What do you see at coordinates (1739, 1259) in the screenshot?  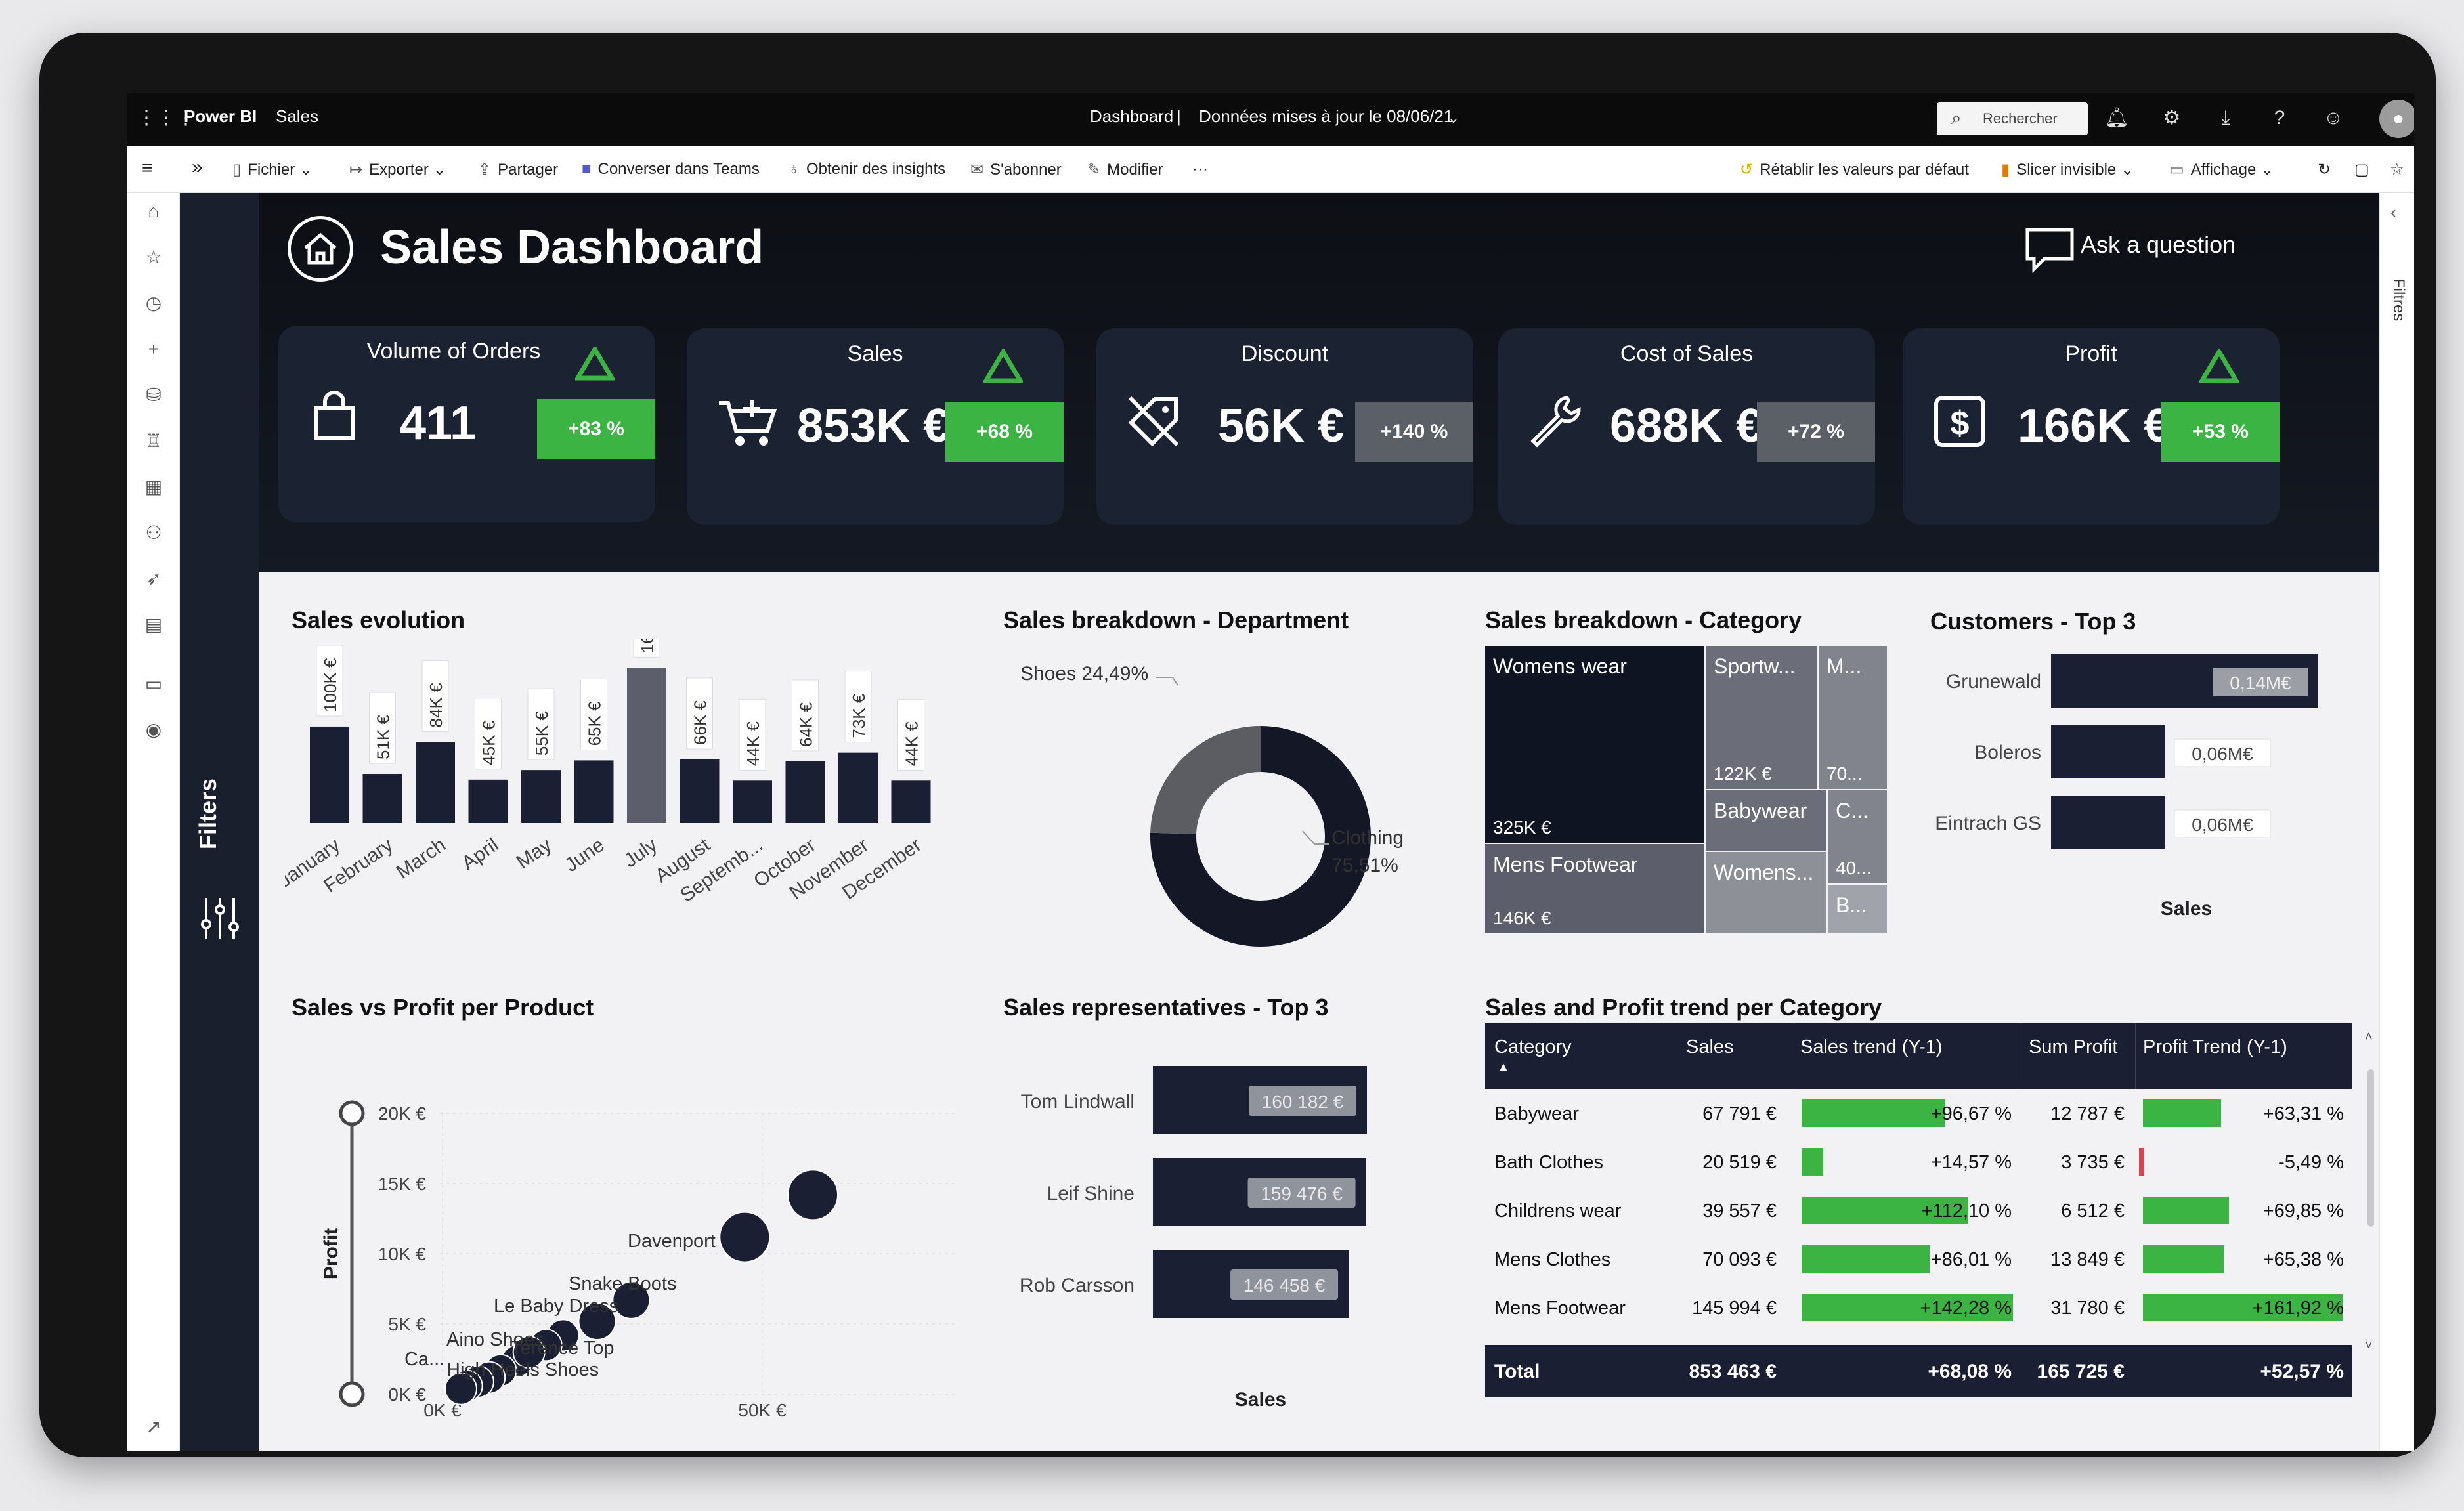 I see `cell-sales: 70 093 €` at bounding box center [1739, 1259].